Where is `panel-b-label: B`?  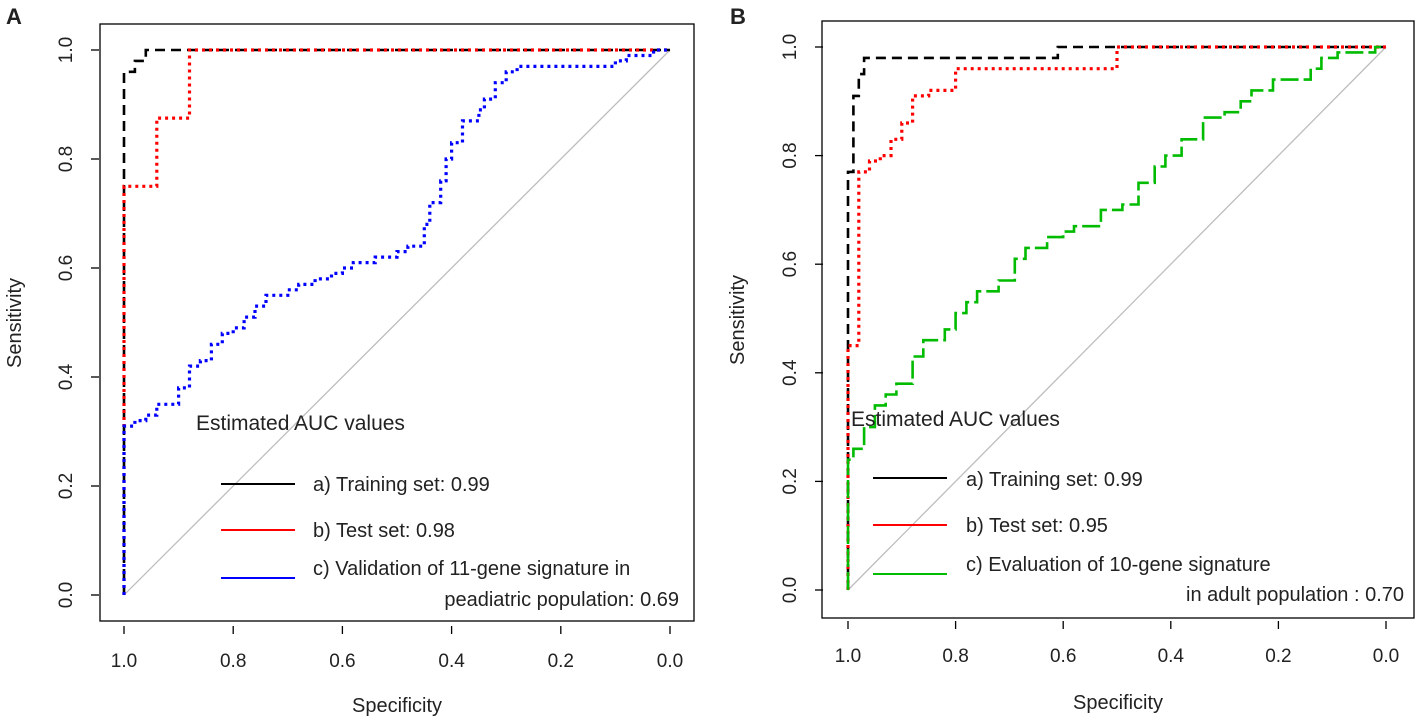 panel-b-label: B is located at coordinates (738, 16).